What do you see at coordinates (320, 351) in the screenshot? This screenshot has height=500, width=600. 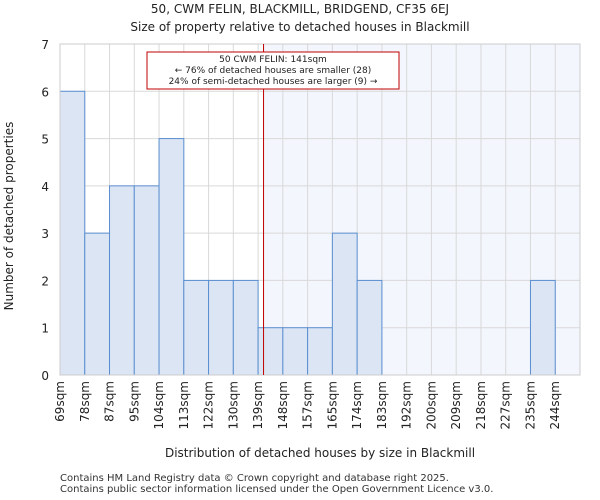 I see `bar-157sqm` at bounding box center [320, 351].